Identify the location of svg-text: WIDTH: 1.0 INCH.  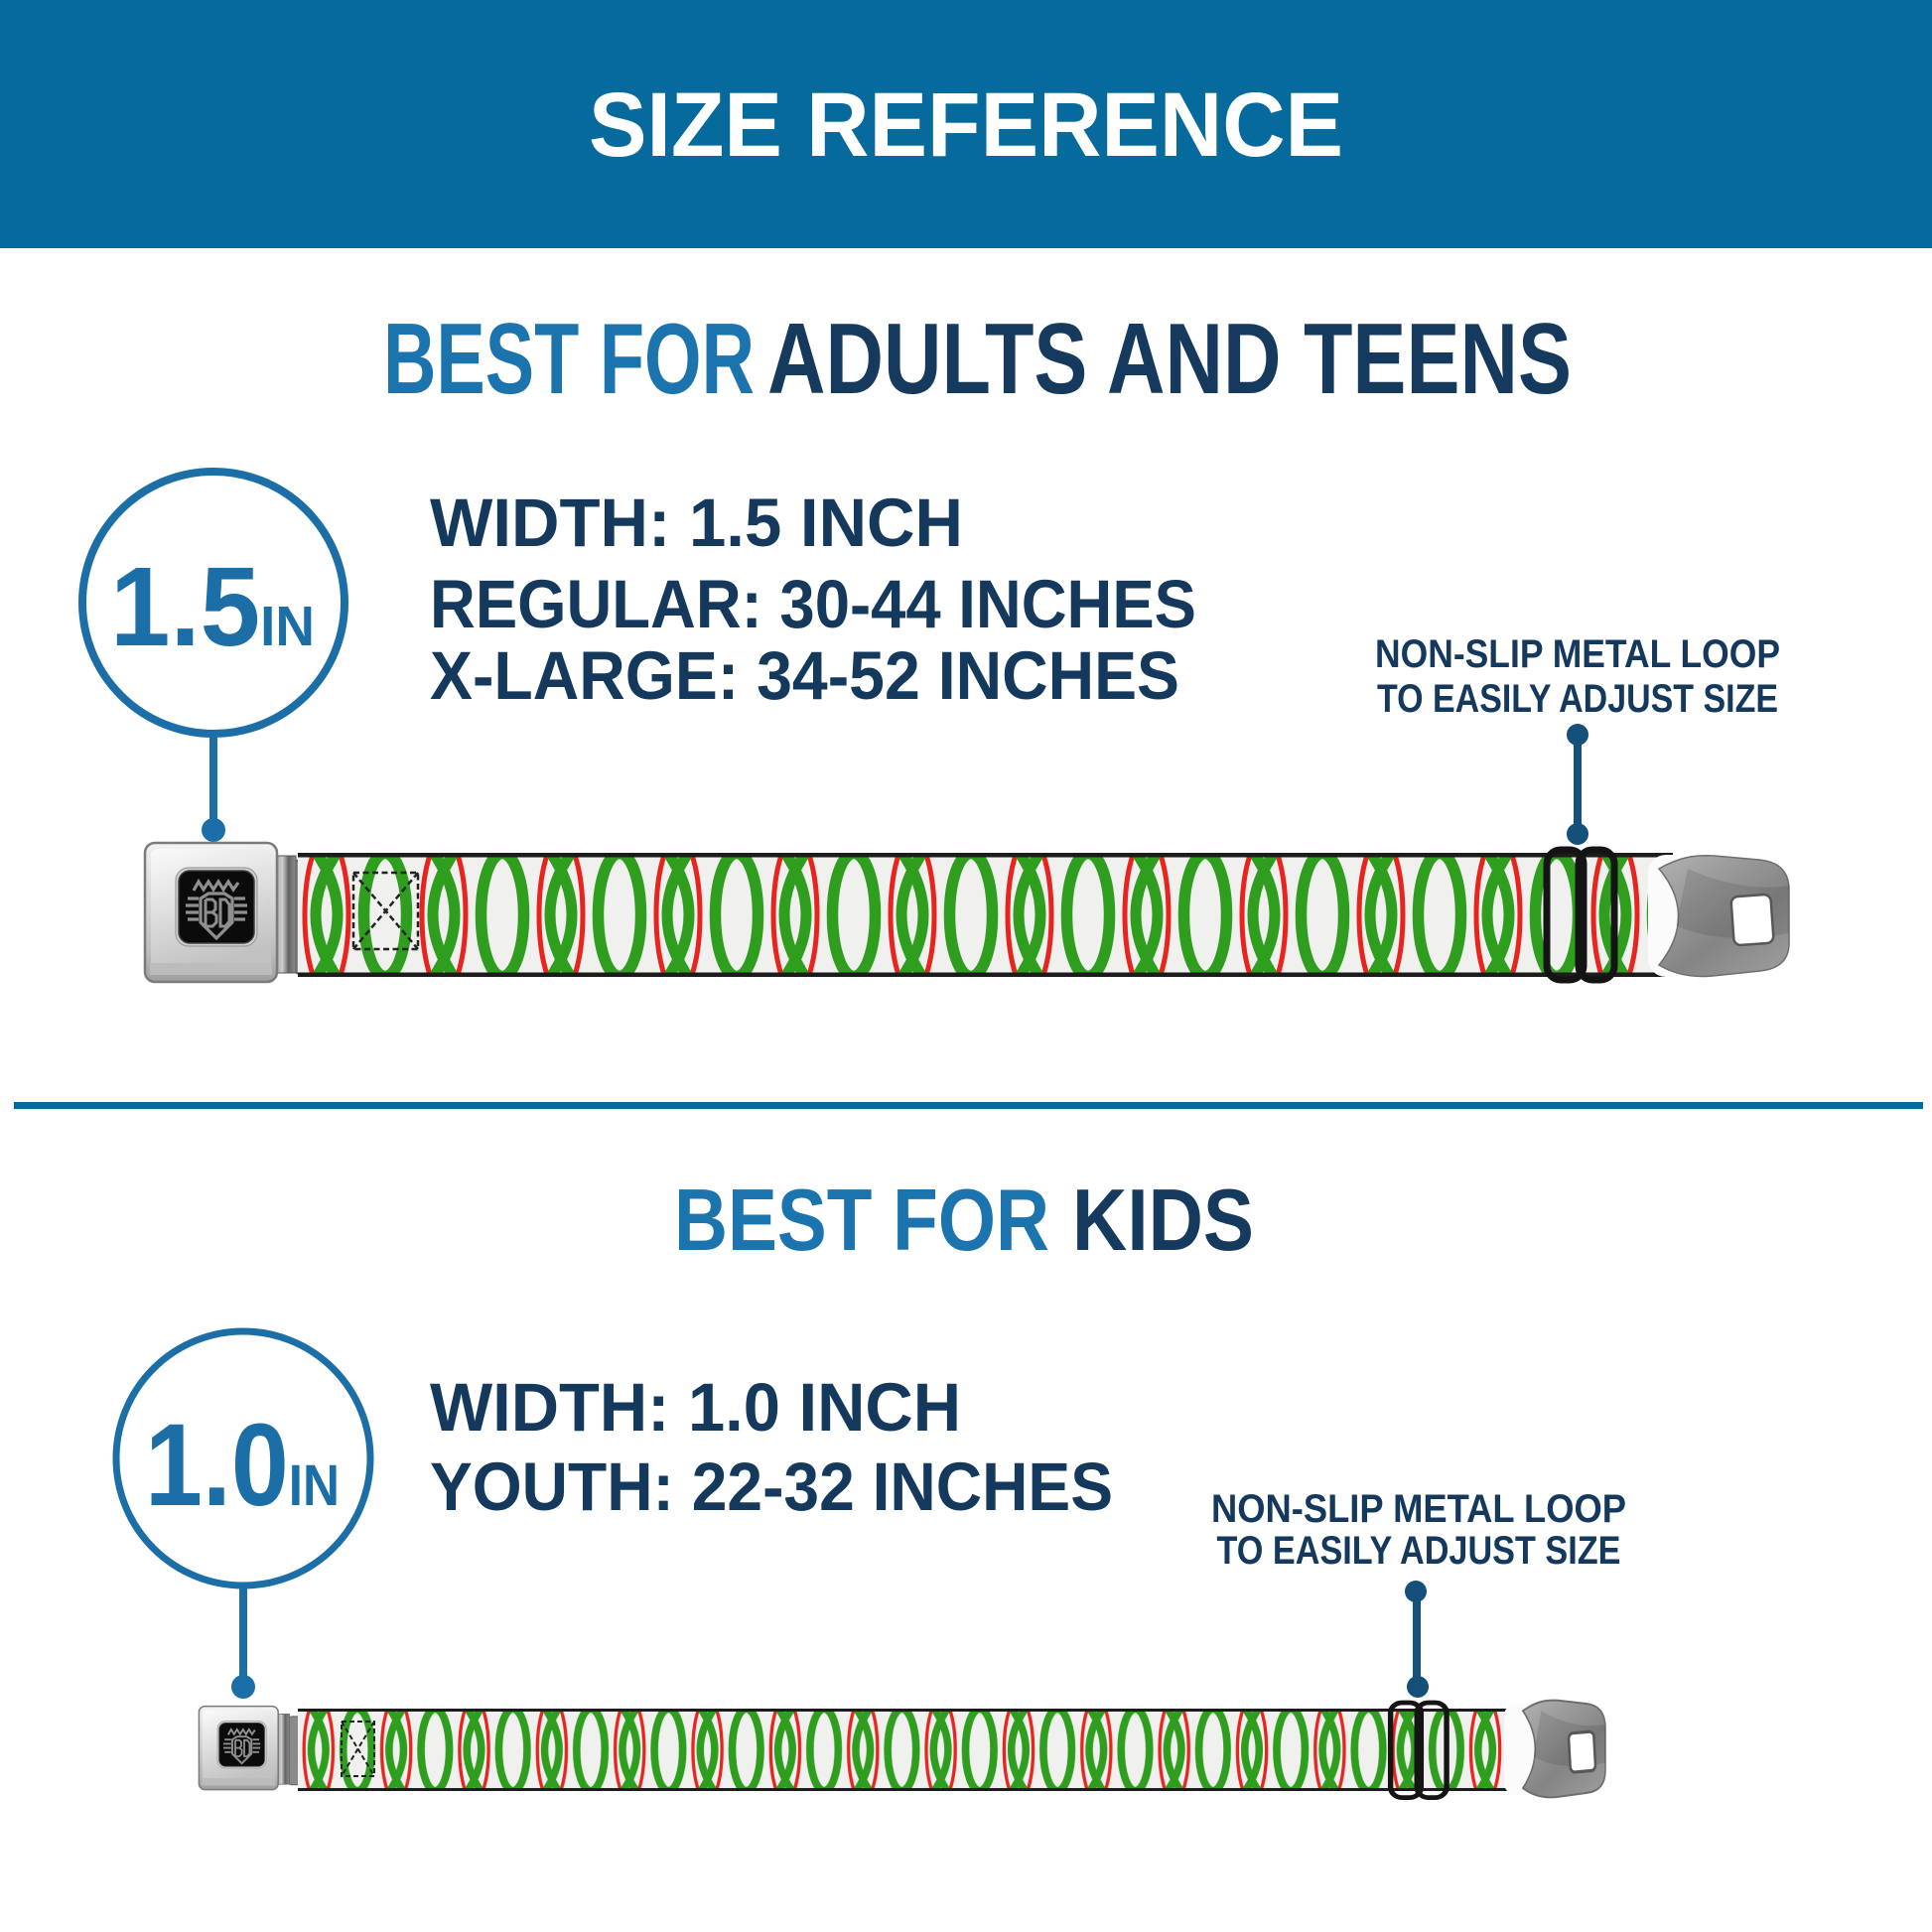
(695, 1408).